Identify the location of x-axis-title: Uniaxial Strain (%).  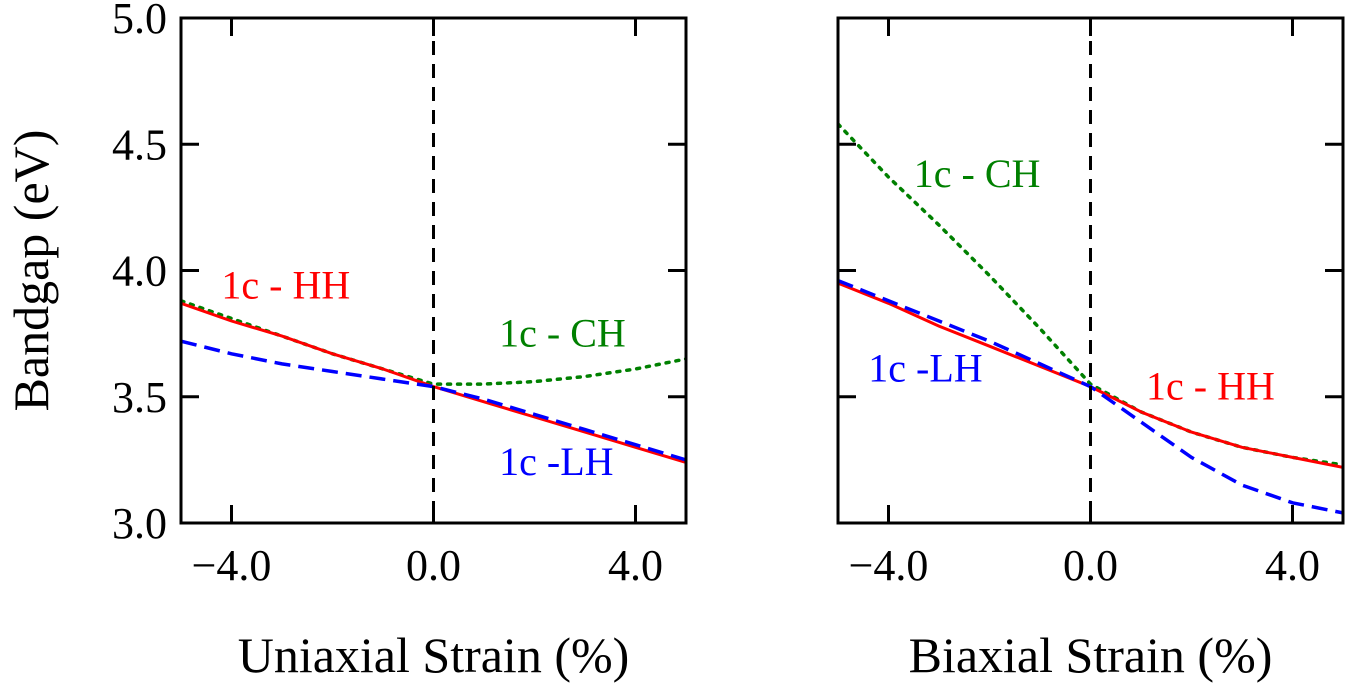
(434, 655).